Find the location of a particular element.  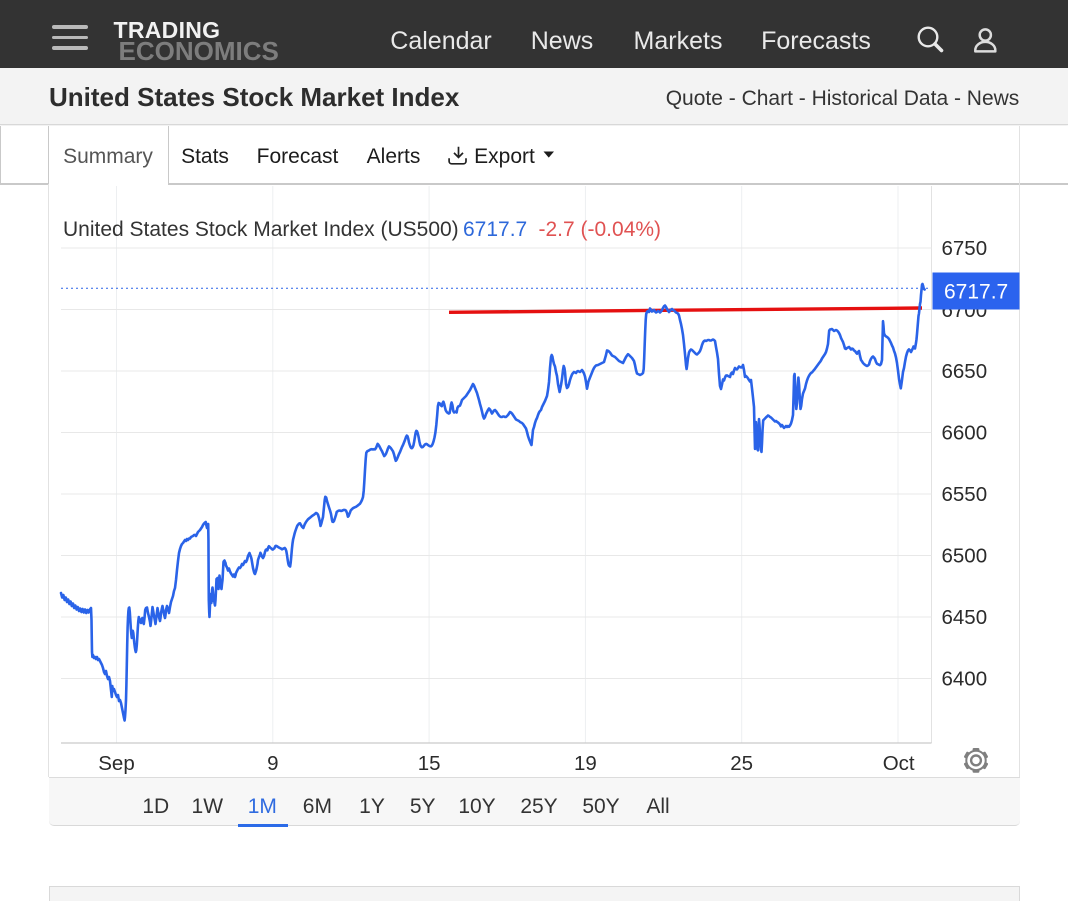

svg-text: 9 is located at coordinates (272, 763).